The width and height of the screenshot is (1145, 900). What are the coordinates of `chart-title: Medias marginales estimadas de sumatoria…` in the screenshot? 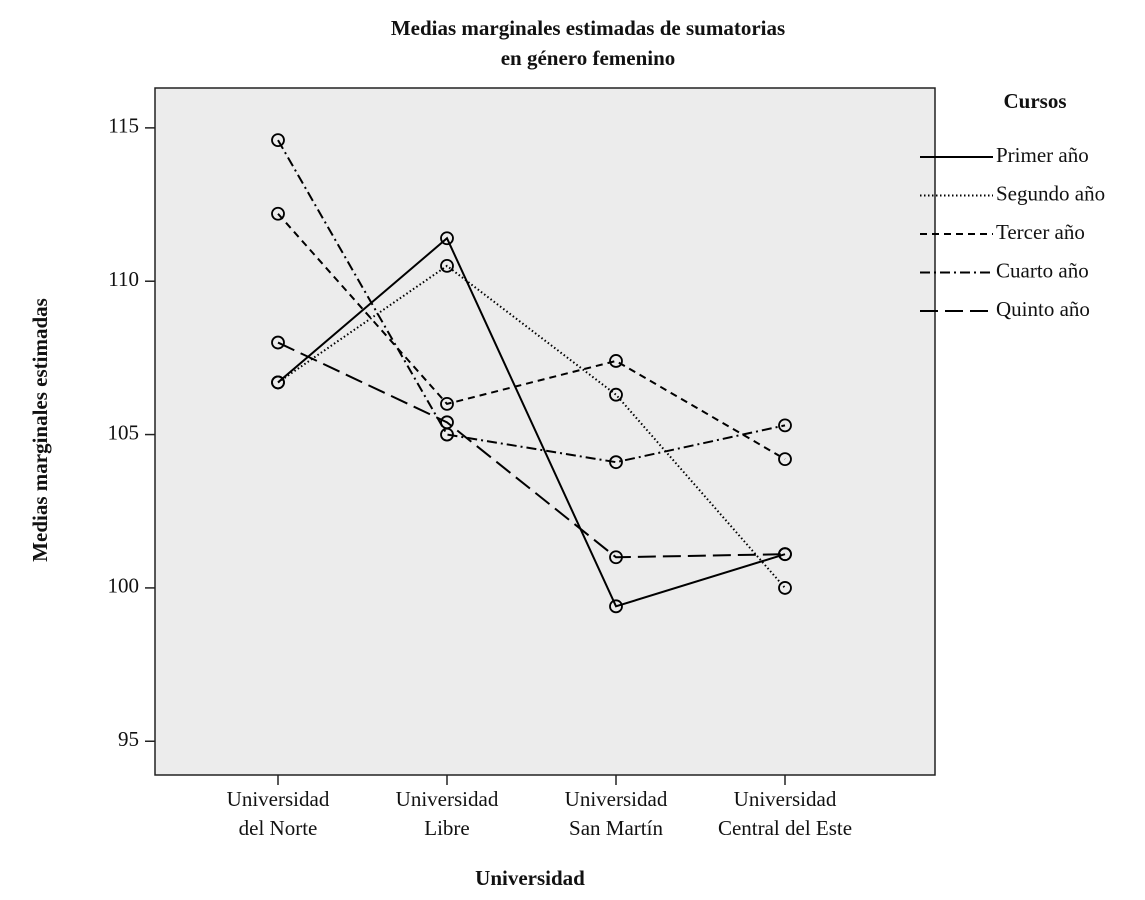 It's located at (588, 28).